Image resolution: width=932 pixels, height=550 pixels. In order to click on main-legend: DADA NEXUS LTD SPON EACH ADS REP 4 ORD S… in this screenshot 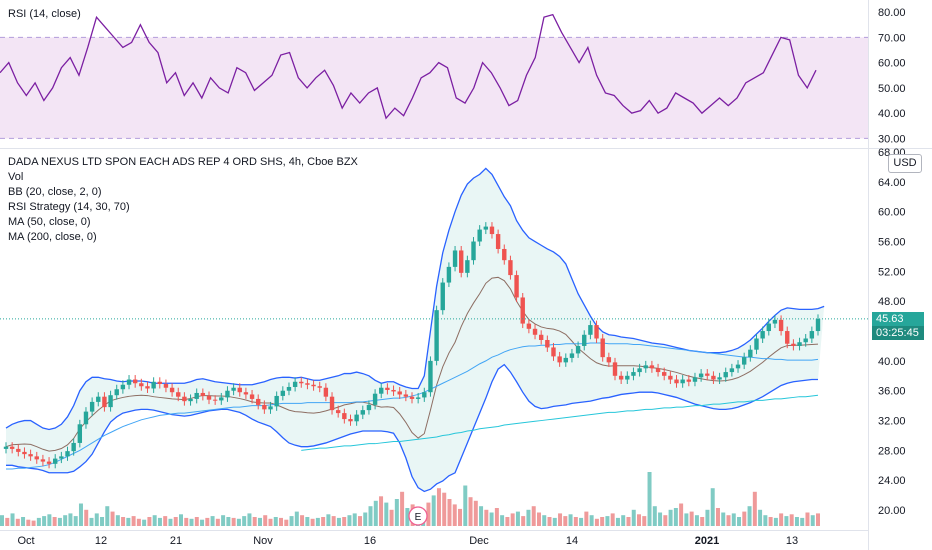, I will do `click(183, 200)`.